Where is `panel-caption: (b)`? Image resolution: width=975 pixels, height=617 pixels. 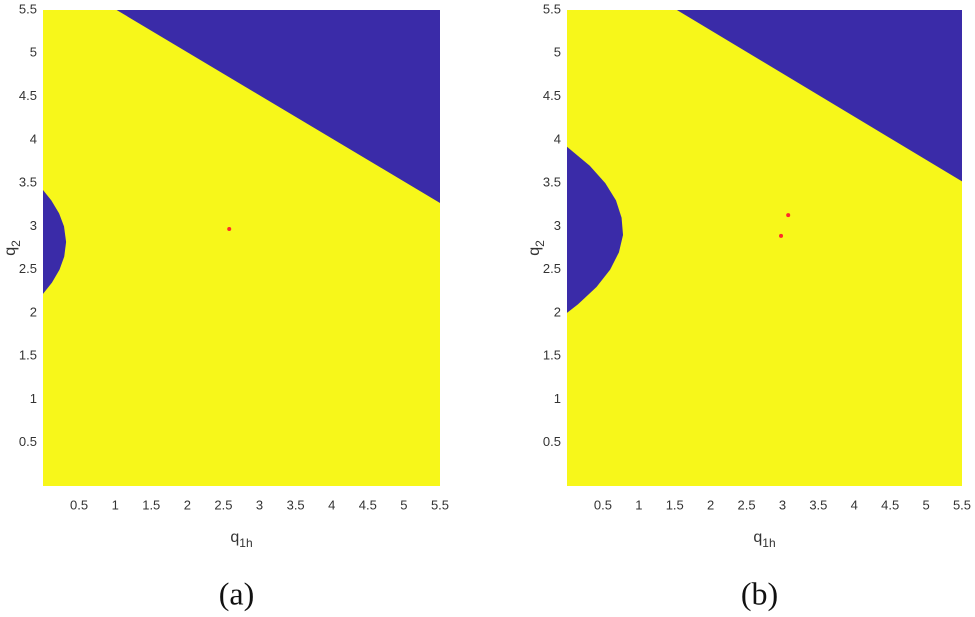
panel-caption: (b) is located at coordinates (759, 593).